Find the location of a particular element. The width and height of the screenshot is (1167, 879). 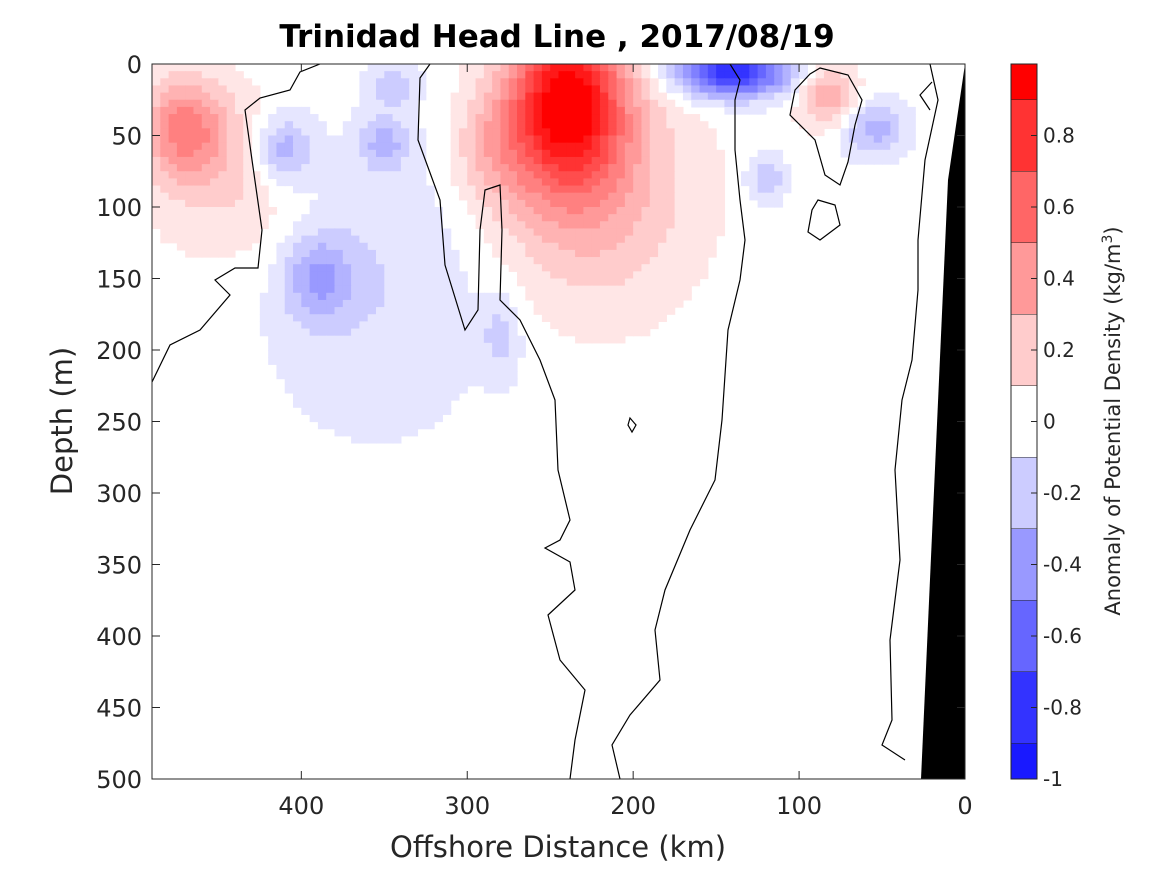

zero-contour-line is located at coordinates (824, 220).